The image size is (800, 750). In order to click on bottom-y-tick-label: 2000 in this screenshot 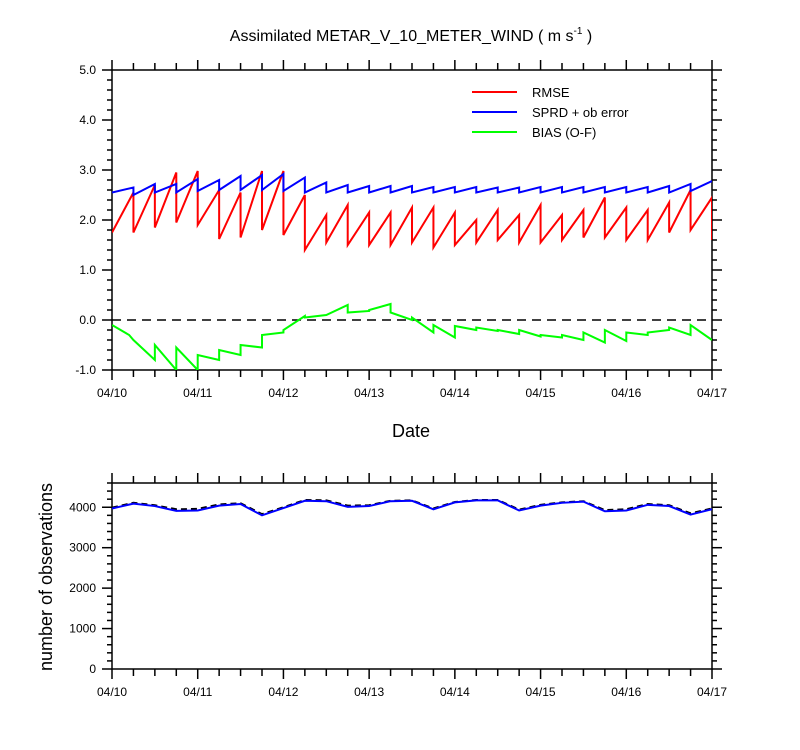, I will do `click(82, 588)`.